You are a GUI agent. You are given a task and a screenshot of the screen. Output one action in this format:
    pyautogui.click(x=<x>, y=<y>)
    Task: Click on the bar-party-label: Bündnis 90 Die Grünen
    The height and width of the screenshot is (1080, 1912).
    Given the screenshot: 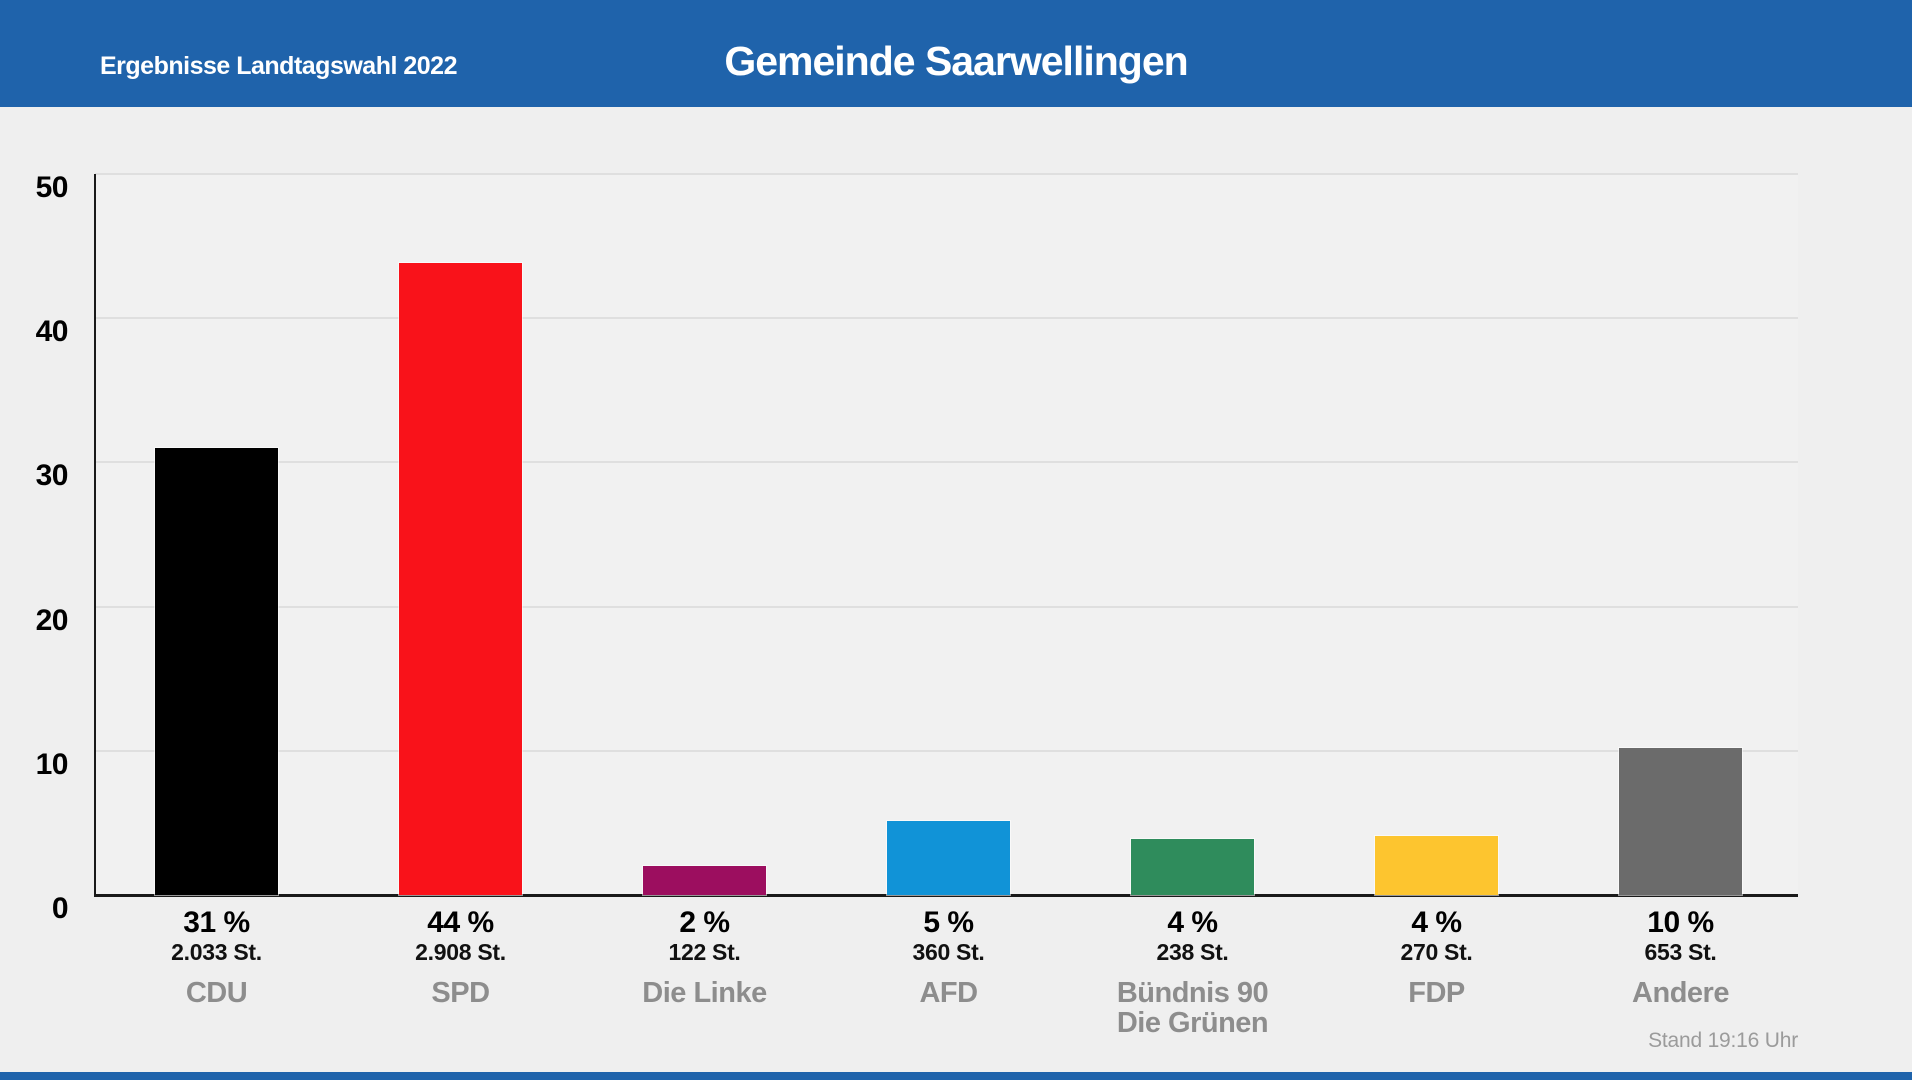 What is the action you would take?
    pyautogui.click(x=1192, y=1008)
    